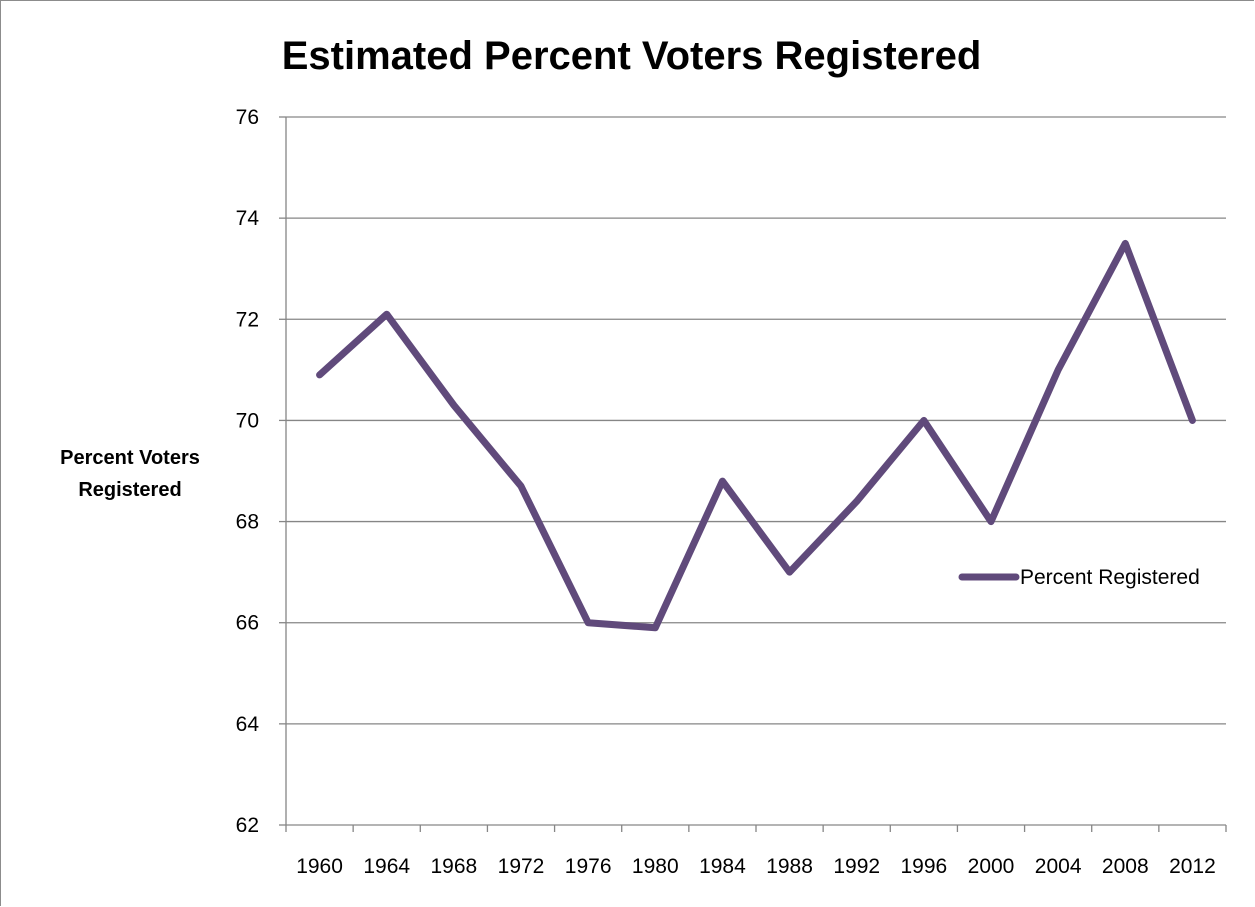 This screenshot has width=1255, height=907. I want to click on y-tick-label: 68, so click(247, 522).